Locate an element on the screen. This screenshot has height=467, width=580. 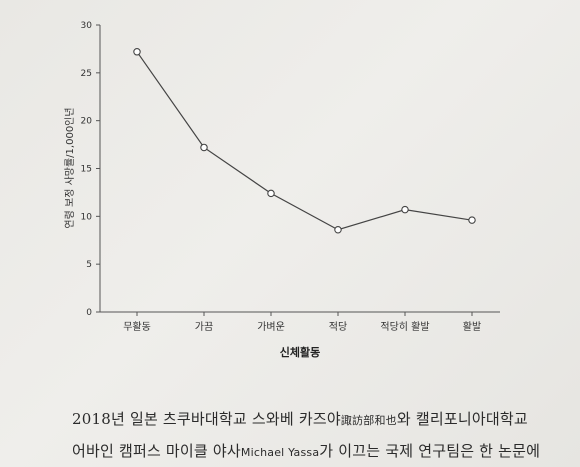
y-axis-ticks: 0 5 10 15 20 25 30 is located at coordinates (90, 169).